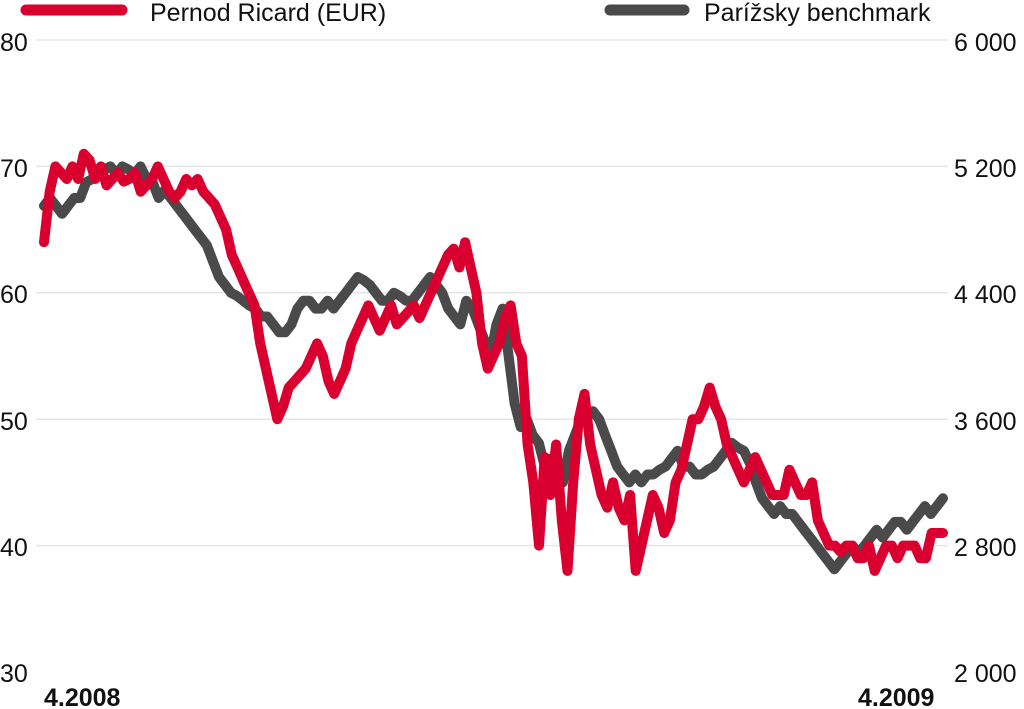 Image resolution: width=1024 pixels, height=709 pixels. What do you see at coordinates (489, 696) in the screenshot?
I see `x-axis: 4.2008 4.2009` at bounding box center [489, 696].